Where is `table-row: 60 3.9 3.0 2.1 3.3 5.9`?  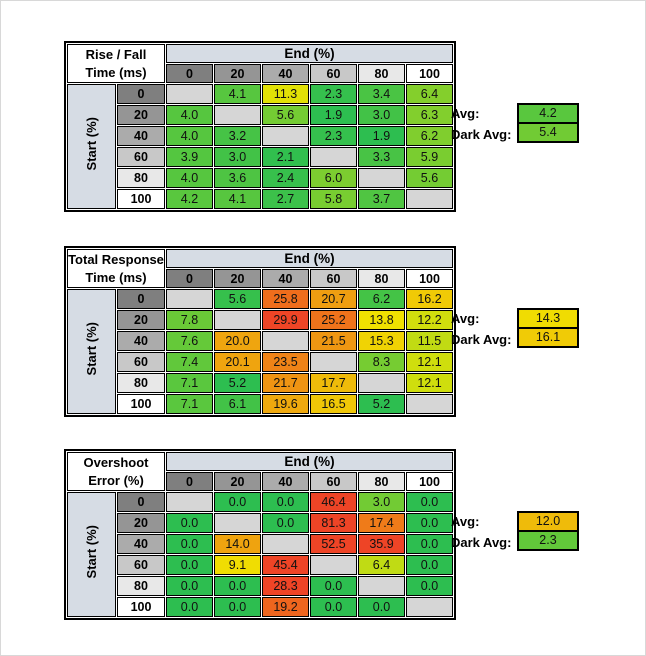
table-row: 60 3.9 3.0 2.1 3.3 5.9 is located at coordinates (260, 157).